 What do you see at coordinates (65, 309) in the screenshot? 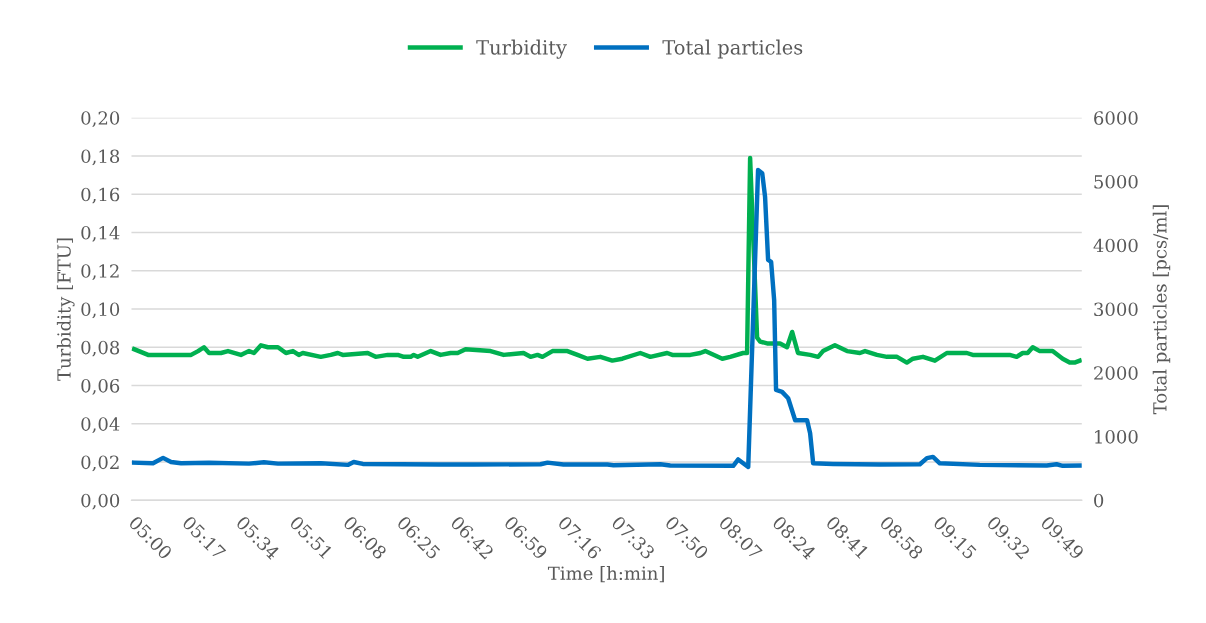
I see `y-axis-title: Turbidity [FTU]` at bounding box center [65, 309].